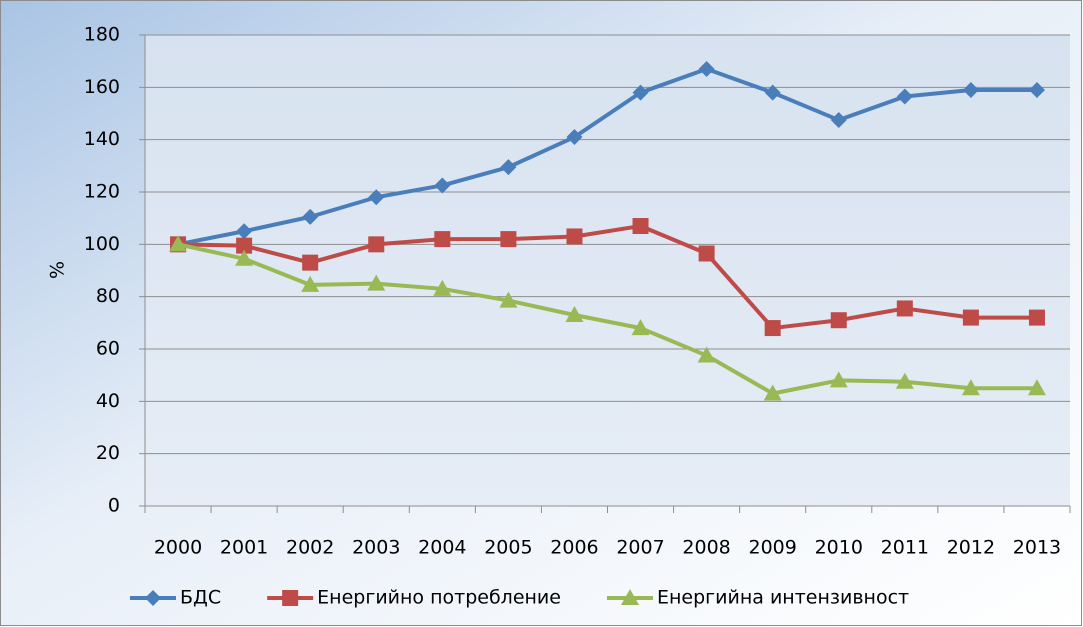 The image size is (1083, 627). I want to click on y-tick-label: 20, so click(108, 453).